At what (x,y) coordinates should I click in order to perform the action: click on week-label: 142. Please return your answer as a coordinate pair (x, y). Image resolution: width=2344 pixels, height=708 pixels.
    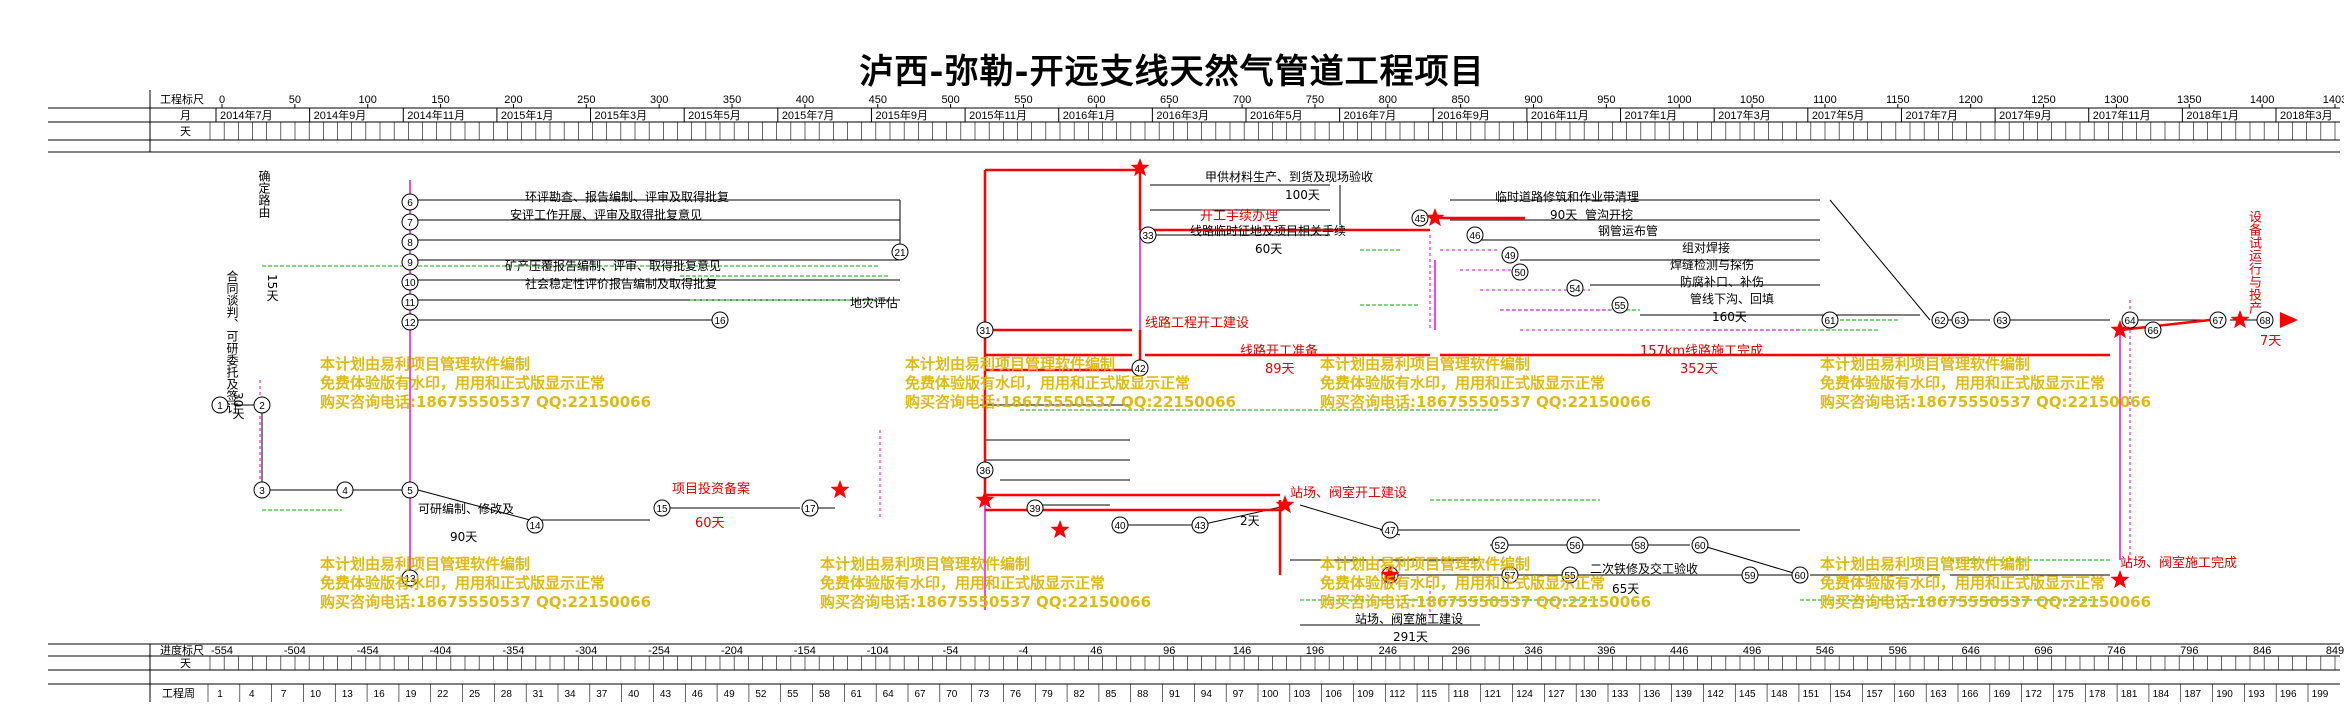
    Looking at the image, I should click on (1715, 694).